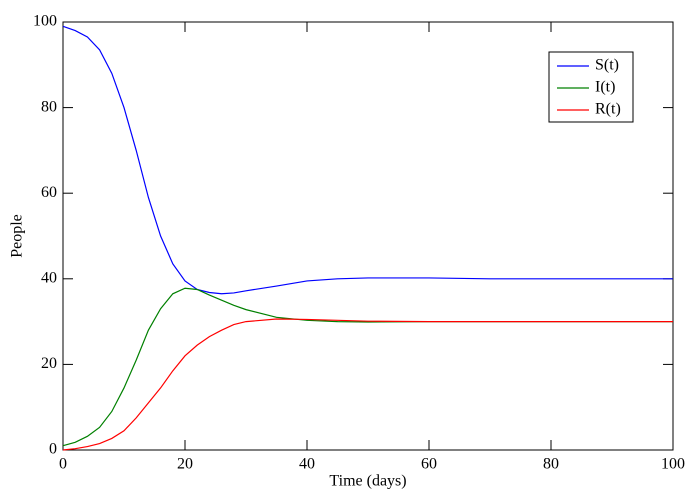 The width and height of the screenshot is (700, 500). Describe the element at coordinates (608, 109) in the screenshot. I see `legend-label: R(t)` at that location.